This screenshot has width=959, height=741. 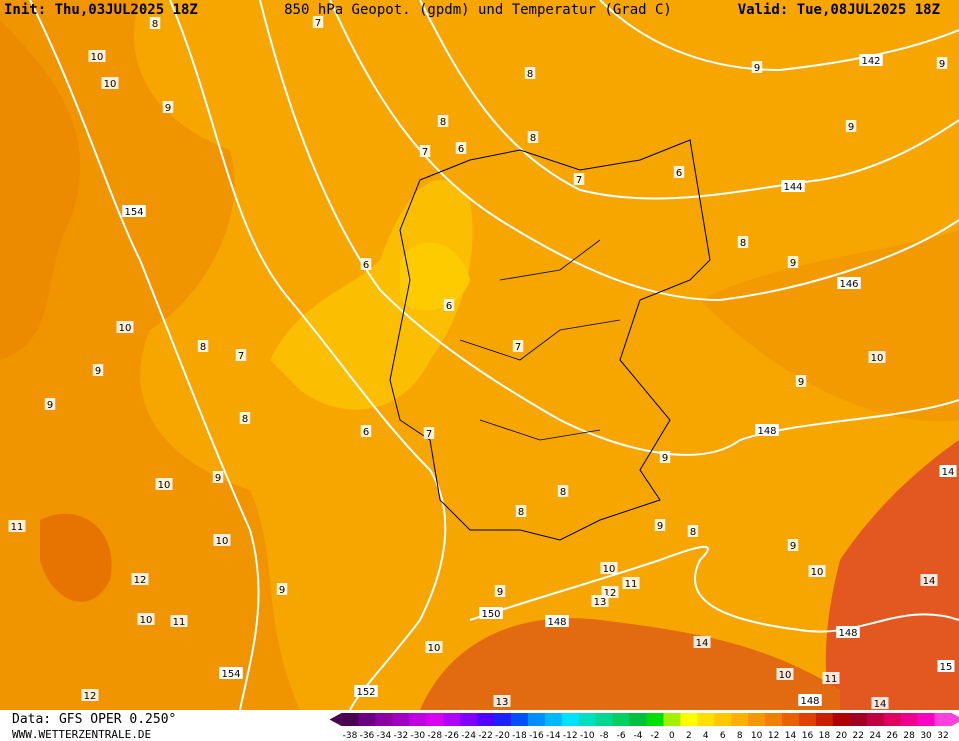 What do you see at coordinates (689, 736) in the screenshot?
I see `colorbar-label: 2` at bounding box center [689, 736].